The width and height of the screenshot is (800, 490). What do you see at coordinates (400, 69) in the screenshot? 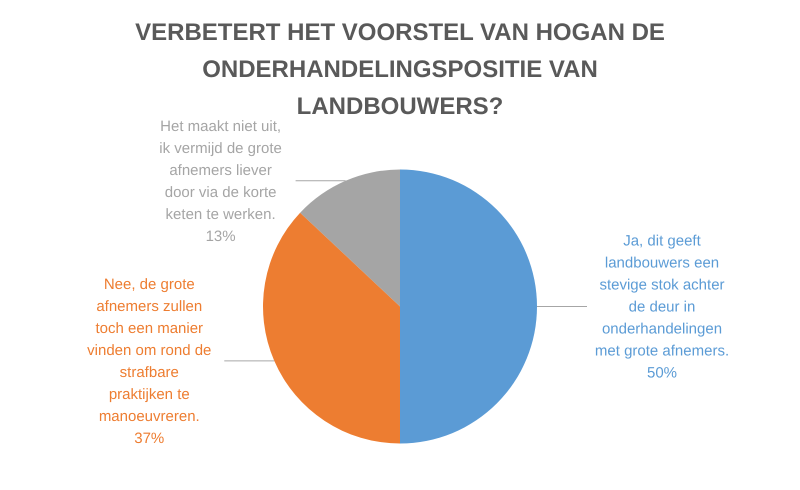
I see `chart-title: VERBETERT HET VOORSTEL VAN HOGAN DE ONDERHANDELINGSPOSITIE VAN LANDBOUWERS?` at bounding box center [400, 69].